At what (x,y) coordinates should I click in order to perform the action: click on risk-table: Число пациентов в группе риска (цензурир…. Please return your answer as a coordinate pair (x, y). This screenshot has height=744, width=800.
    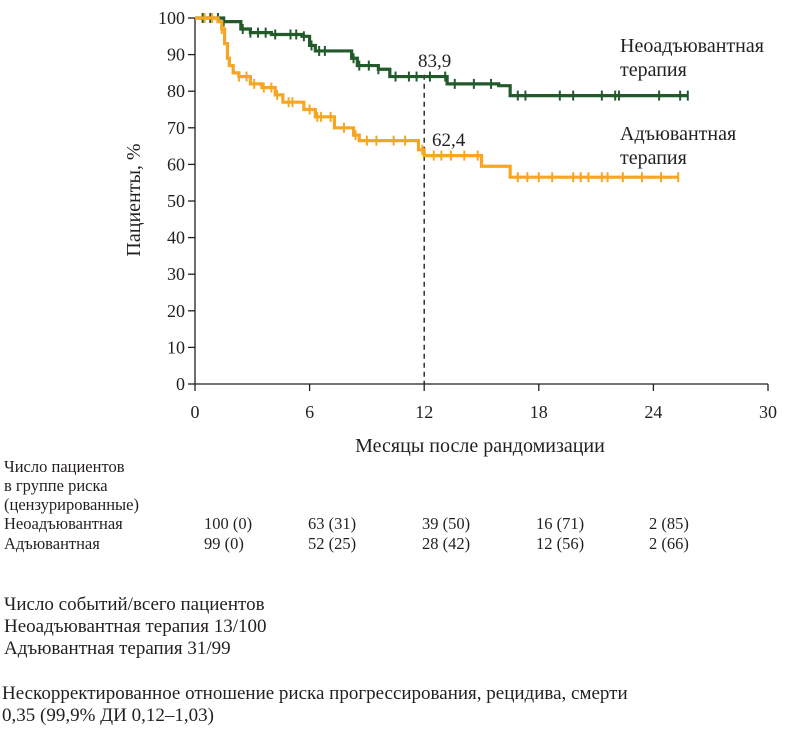
    Looking at the image, I should click on (346, 505).